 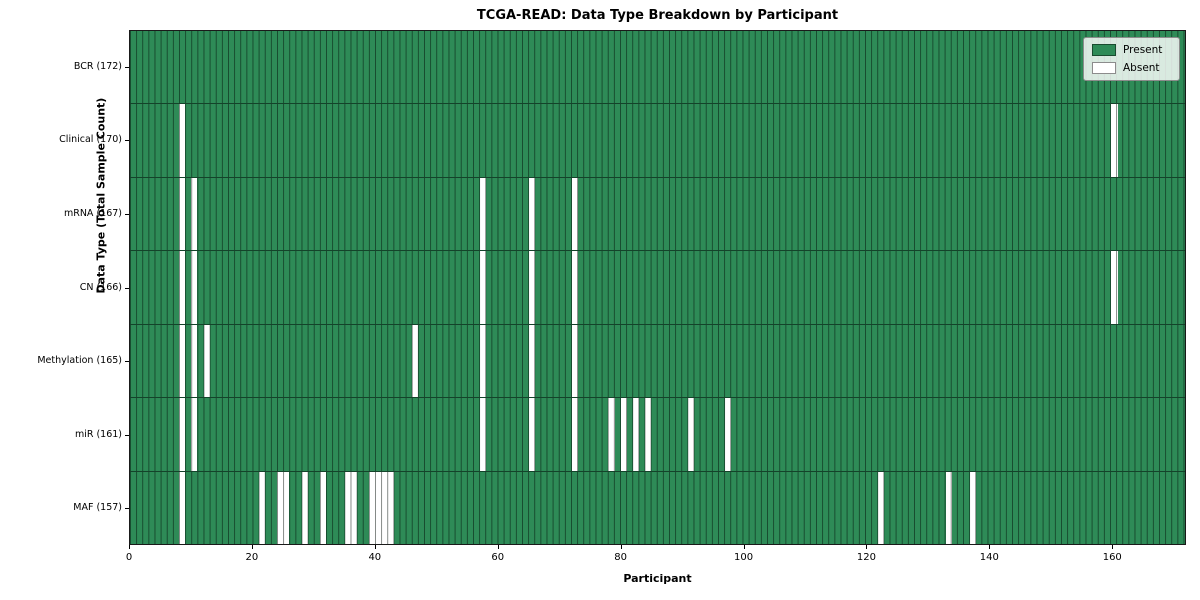 What do you see at coordinates (252, 557) in the screenshot?
I see `x-tick-label: 20` at bounding box center [252, 557].